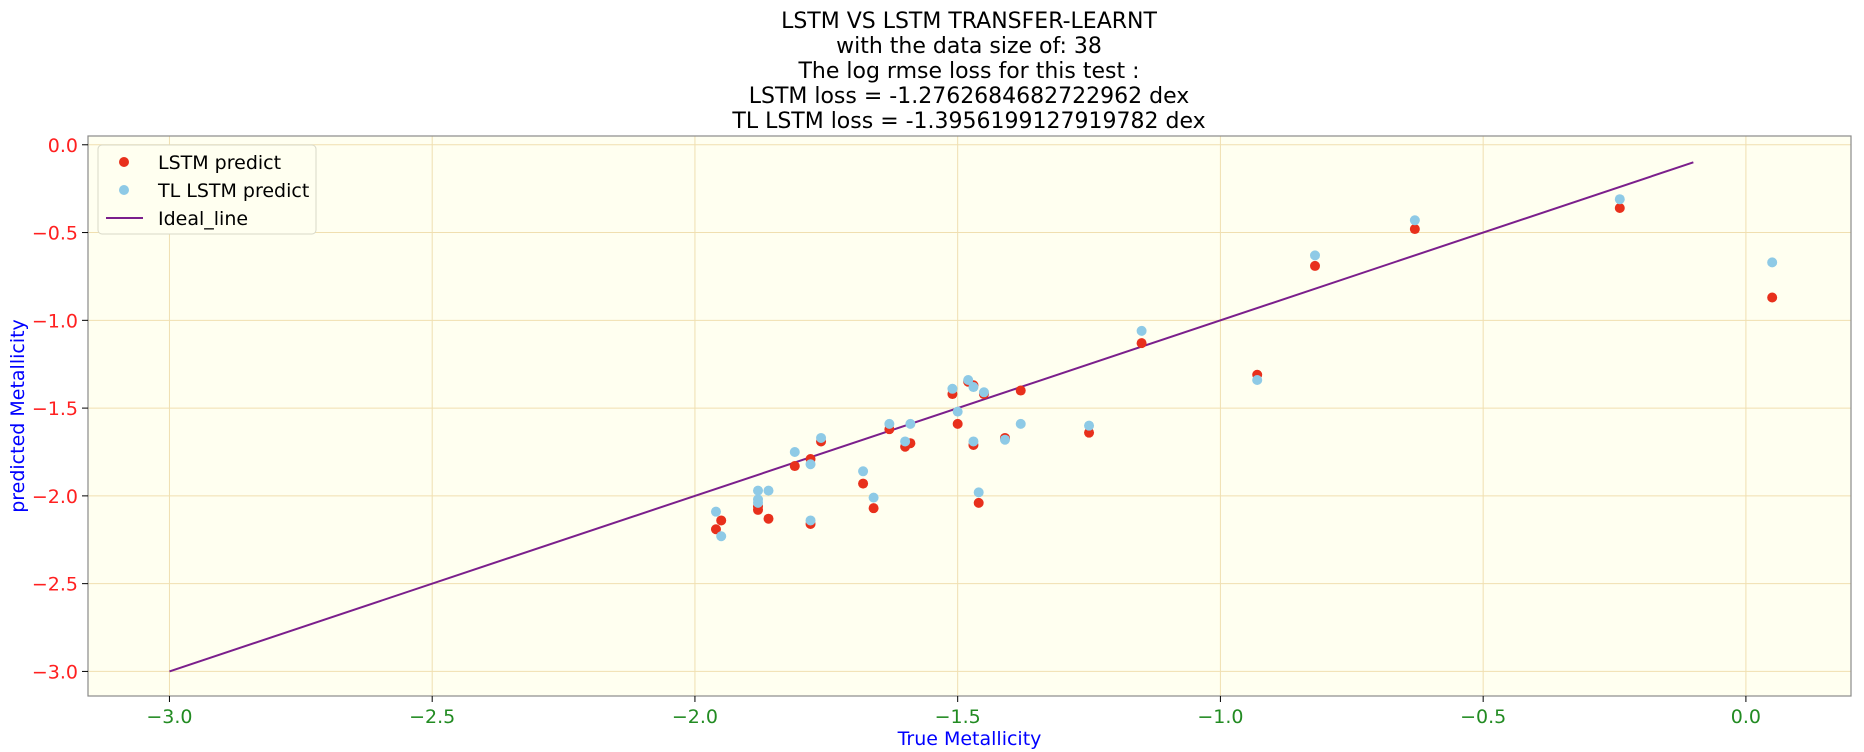 This screenshot has width=1864, height=752. I want to click on y-tick-label: −0.5, so click(55, 234).